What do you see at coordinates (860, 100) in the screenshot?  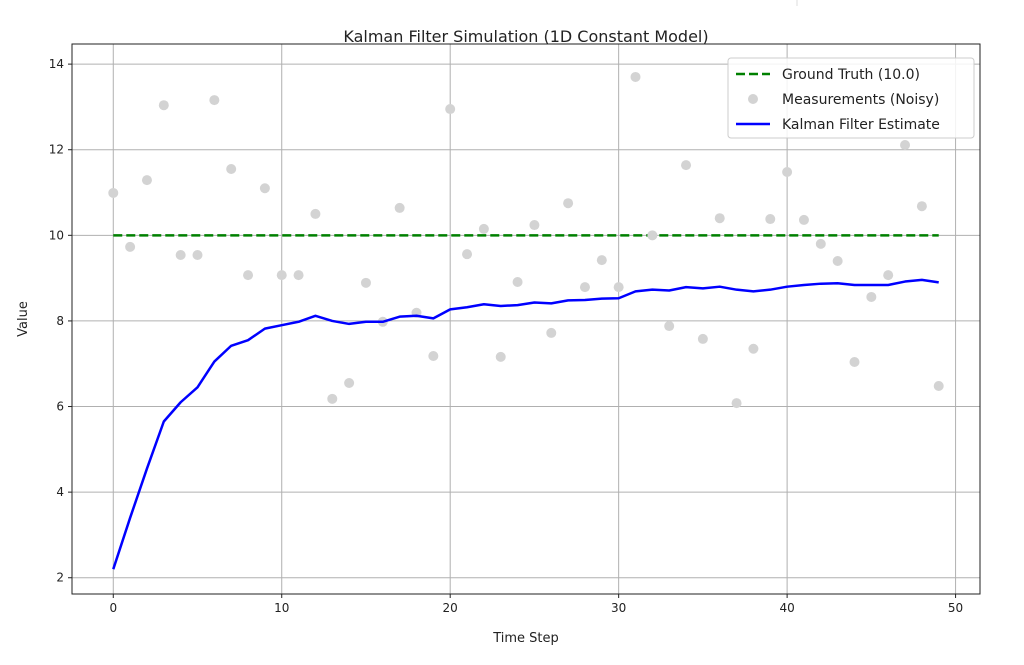 I see `legend-label: Measurements (Noisy)` at bounding box center [860, 100].